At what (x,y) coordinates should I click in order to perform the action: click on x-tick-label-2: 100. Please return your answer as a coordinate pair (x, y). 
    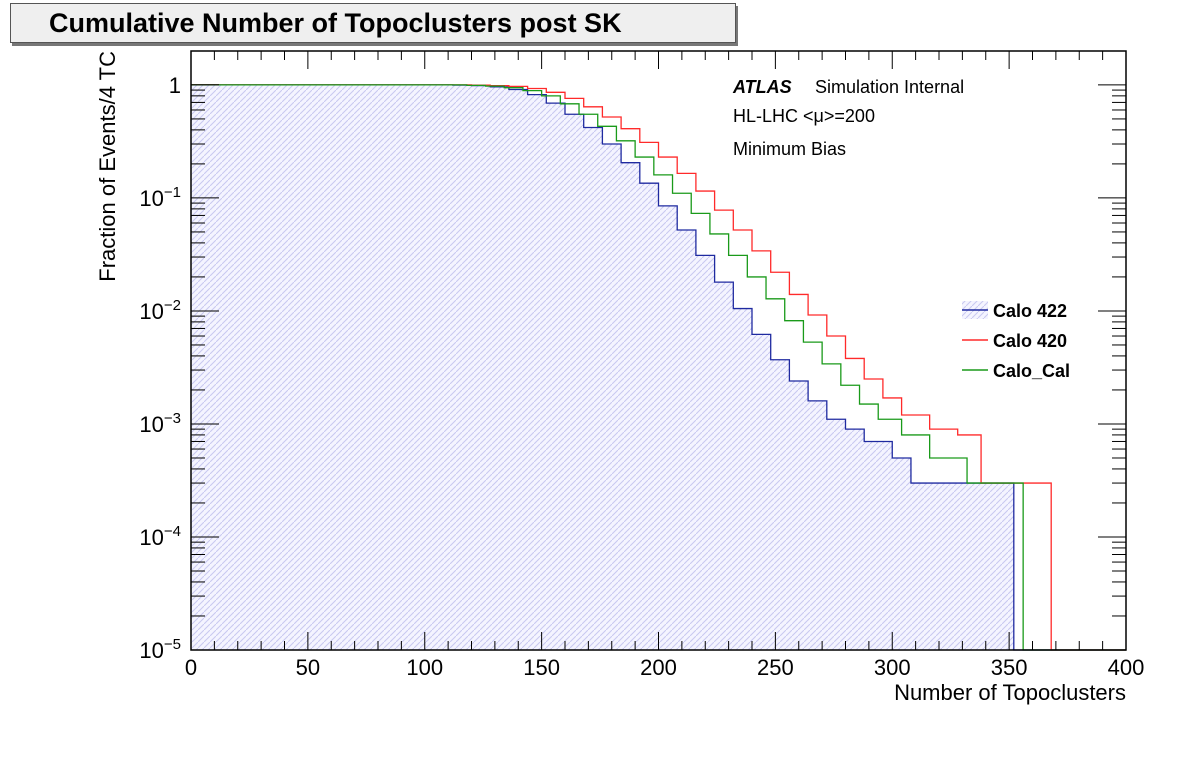
    Looking at the image, I should click on (424, 667).